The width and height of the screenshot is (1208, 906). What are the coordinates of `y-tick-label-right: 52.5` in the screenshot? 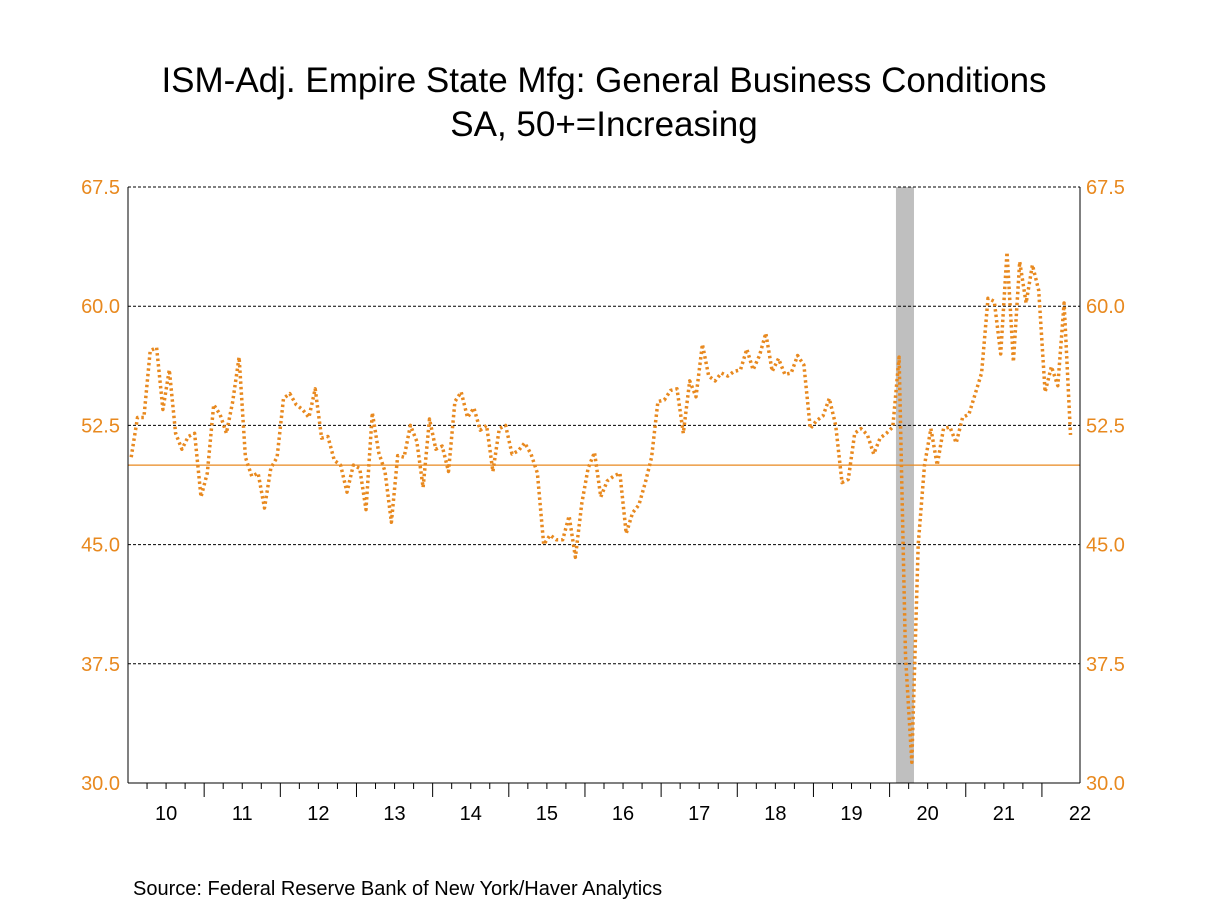 It's located at (1105, 426).